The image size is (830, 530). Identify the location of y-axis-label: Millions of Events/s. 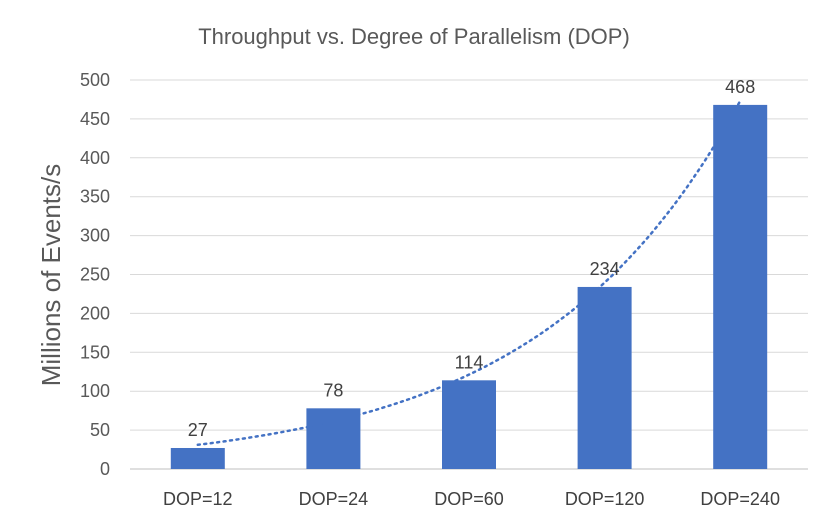
(51, 275).